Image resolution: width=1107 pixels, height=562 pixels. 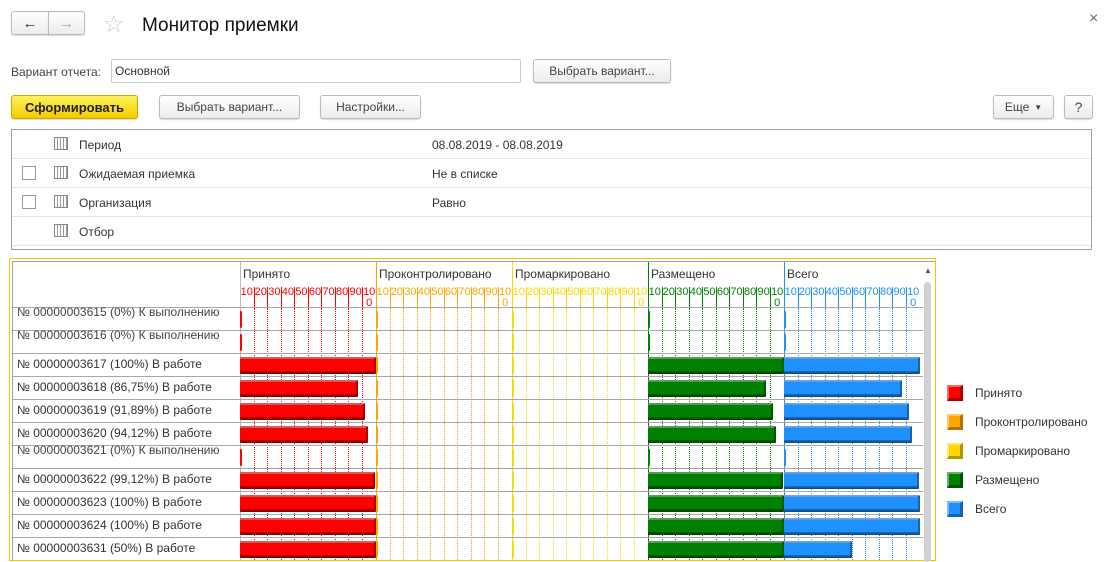 What do you see at coordinates (468, 502) in the screenshot?
I see `table-row: № 00000003623 (100%) В работе` at bounding box center [468, 502].